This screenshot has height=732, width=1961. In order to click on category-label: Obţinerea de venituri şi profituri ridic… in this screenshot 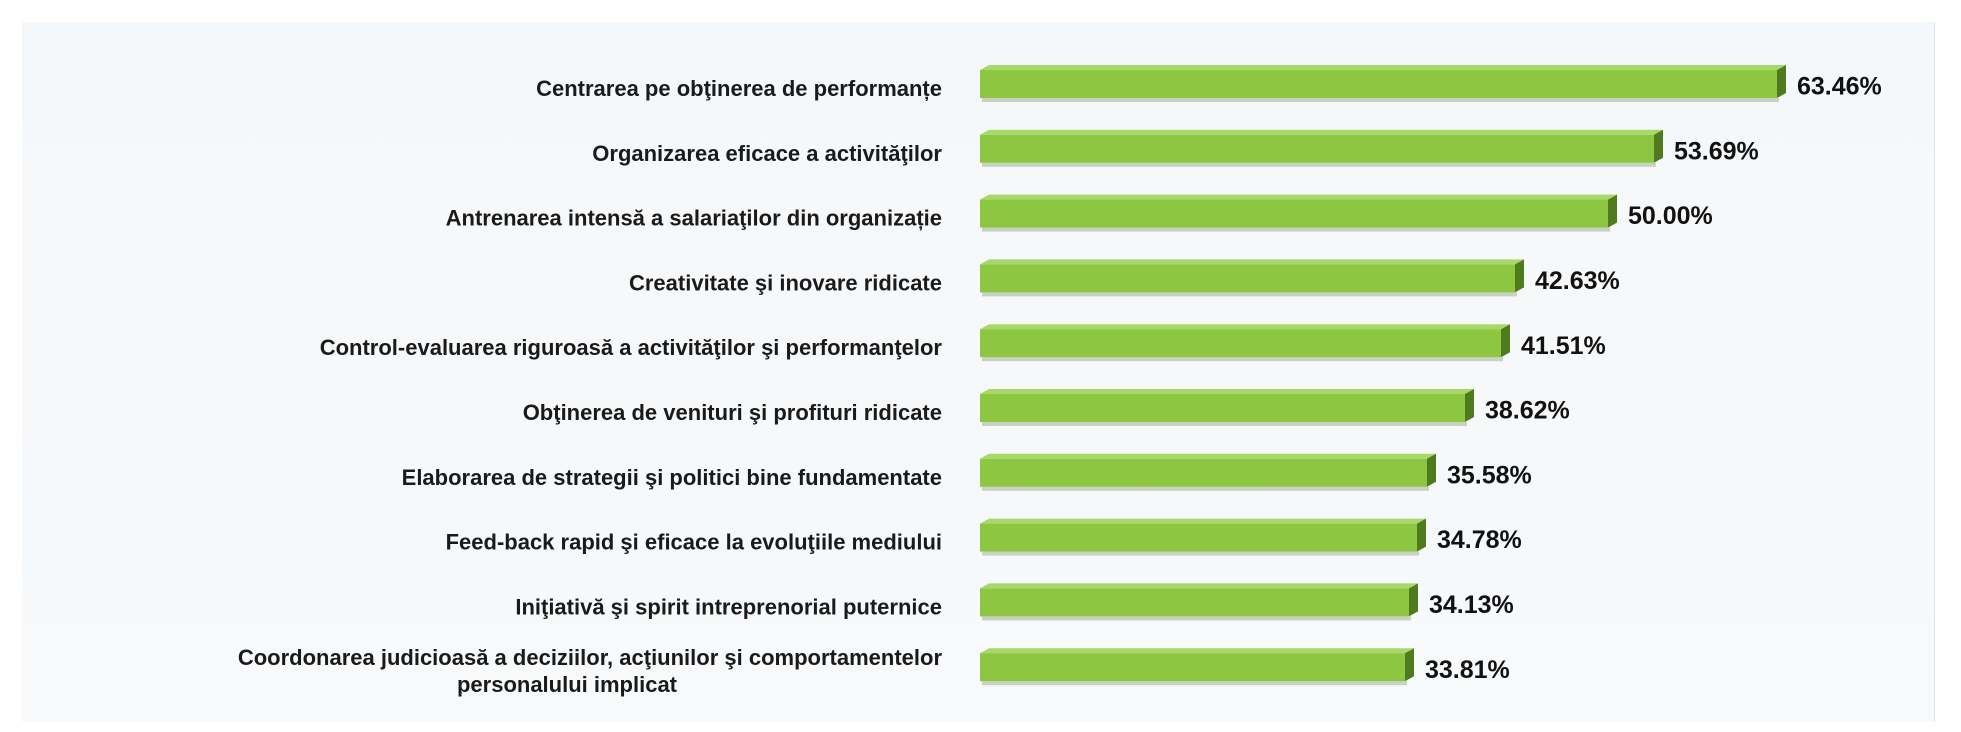, I will do `click(732, 412)`.